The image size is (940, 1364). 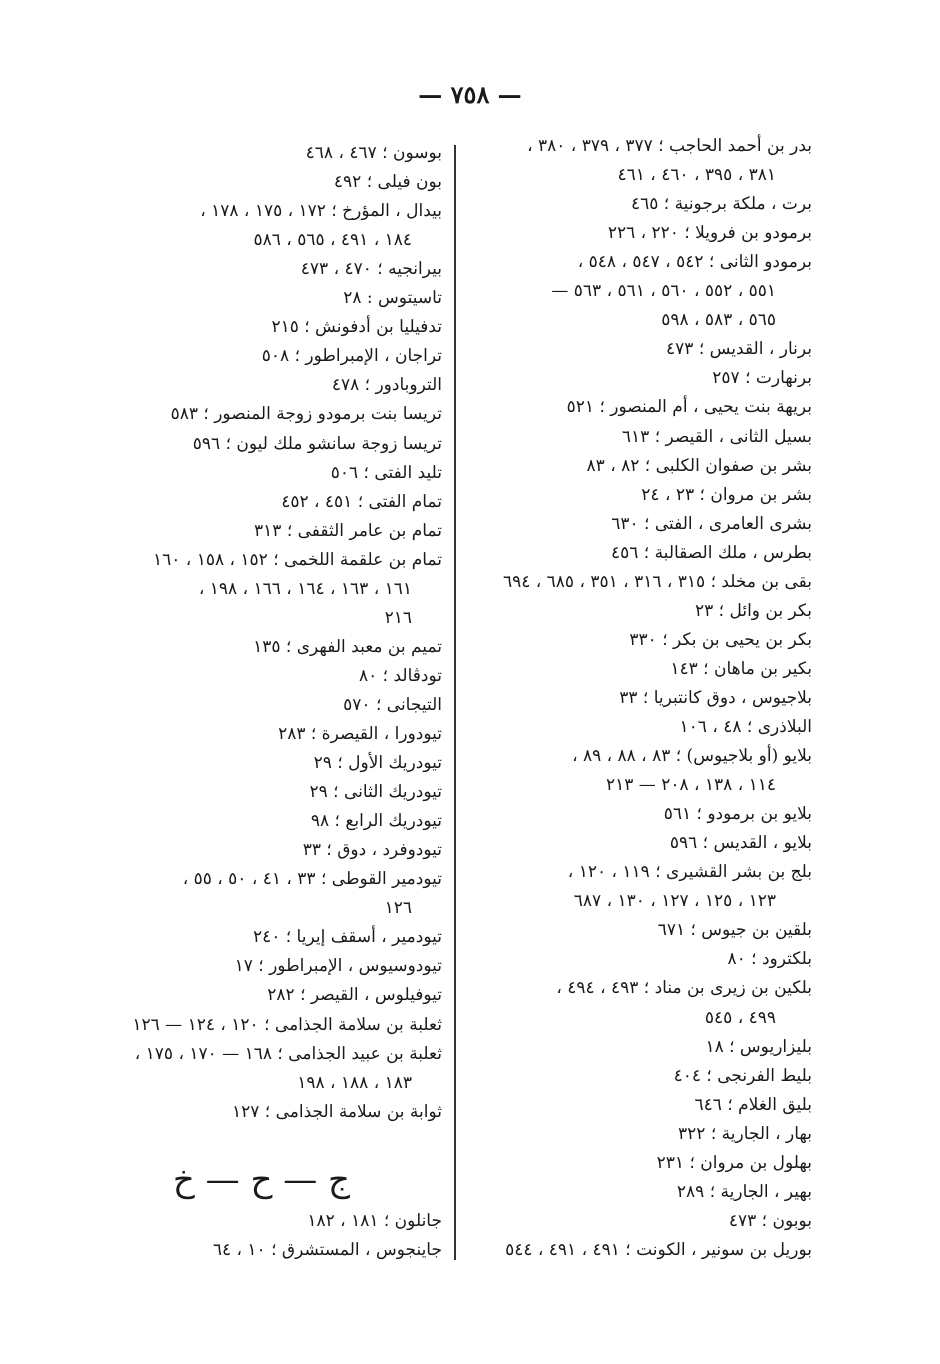 I want to click on index-entry: برنهارت ؛ ٢٥٧, so click(x=762, y=378).